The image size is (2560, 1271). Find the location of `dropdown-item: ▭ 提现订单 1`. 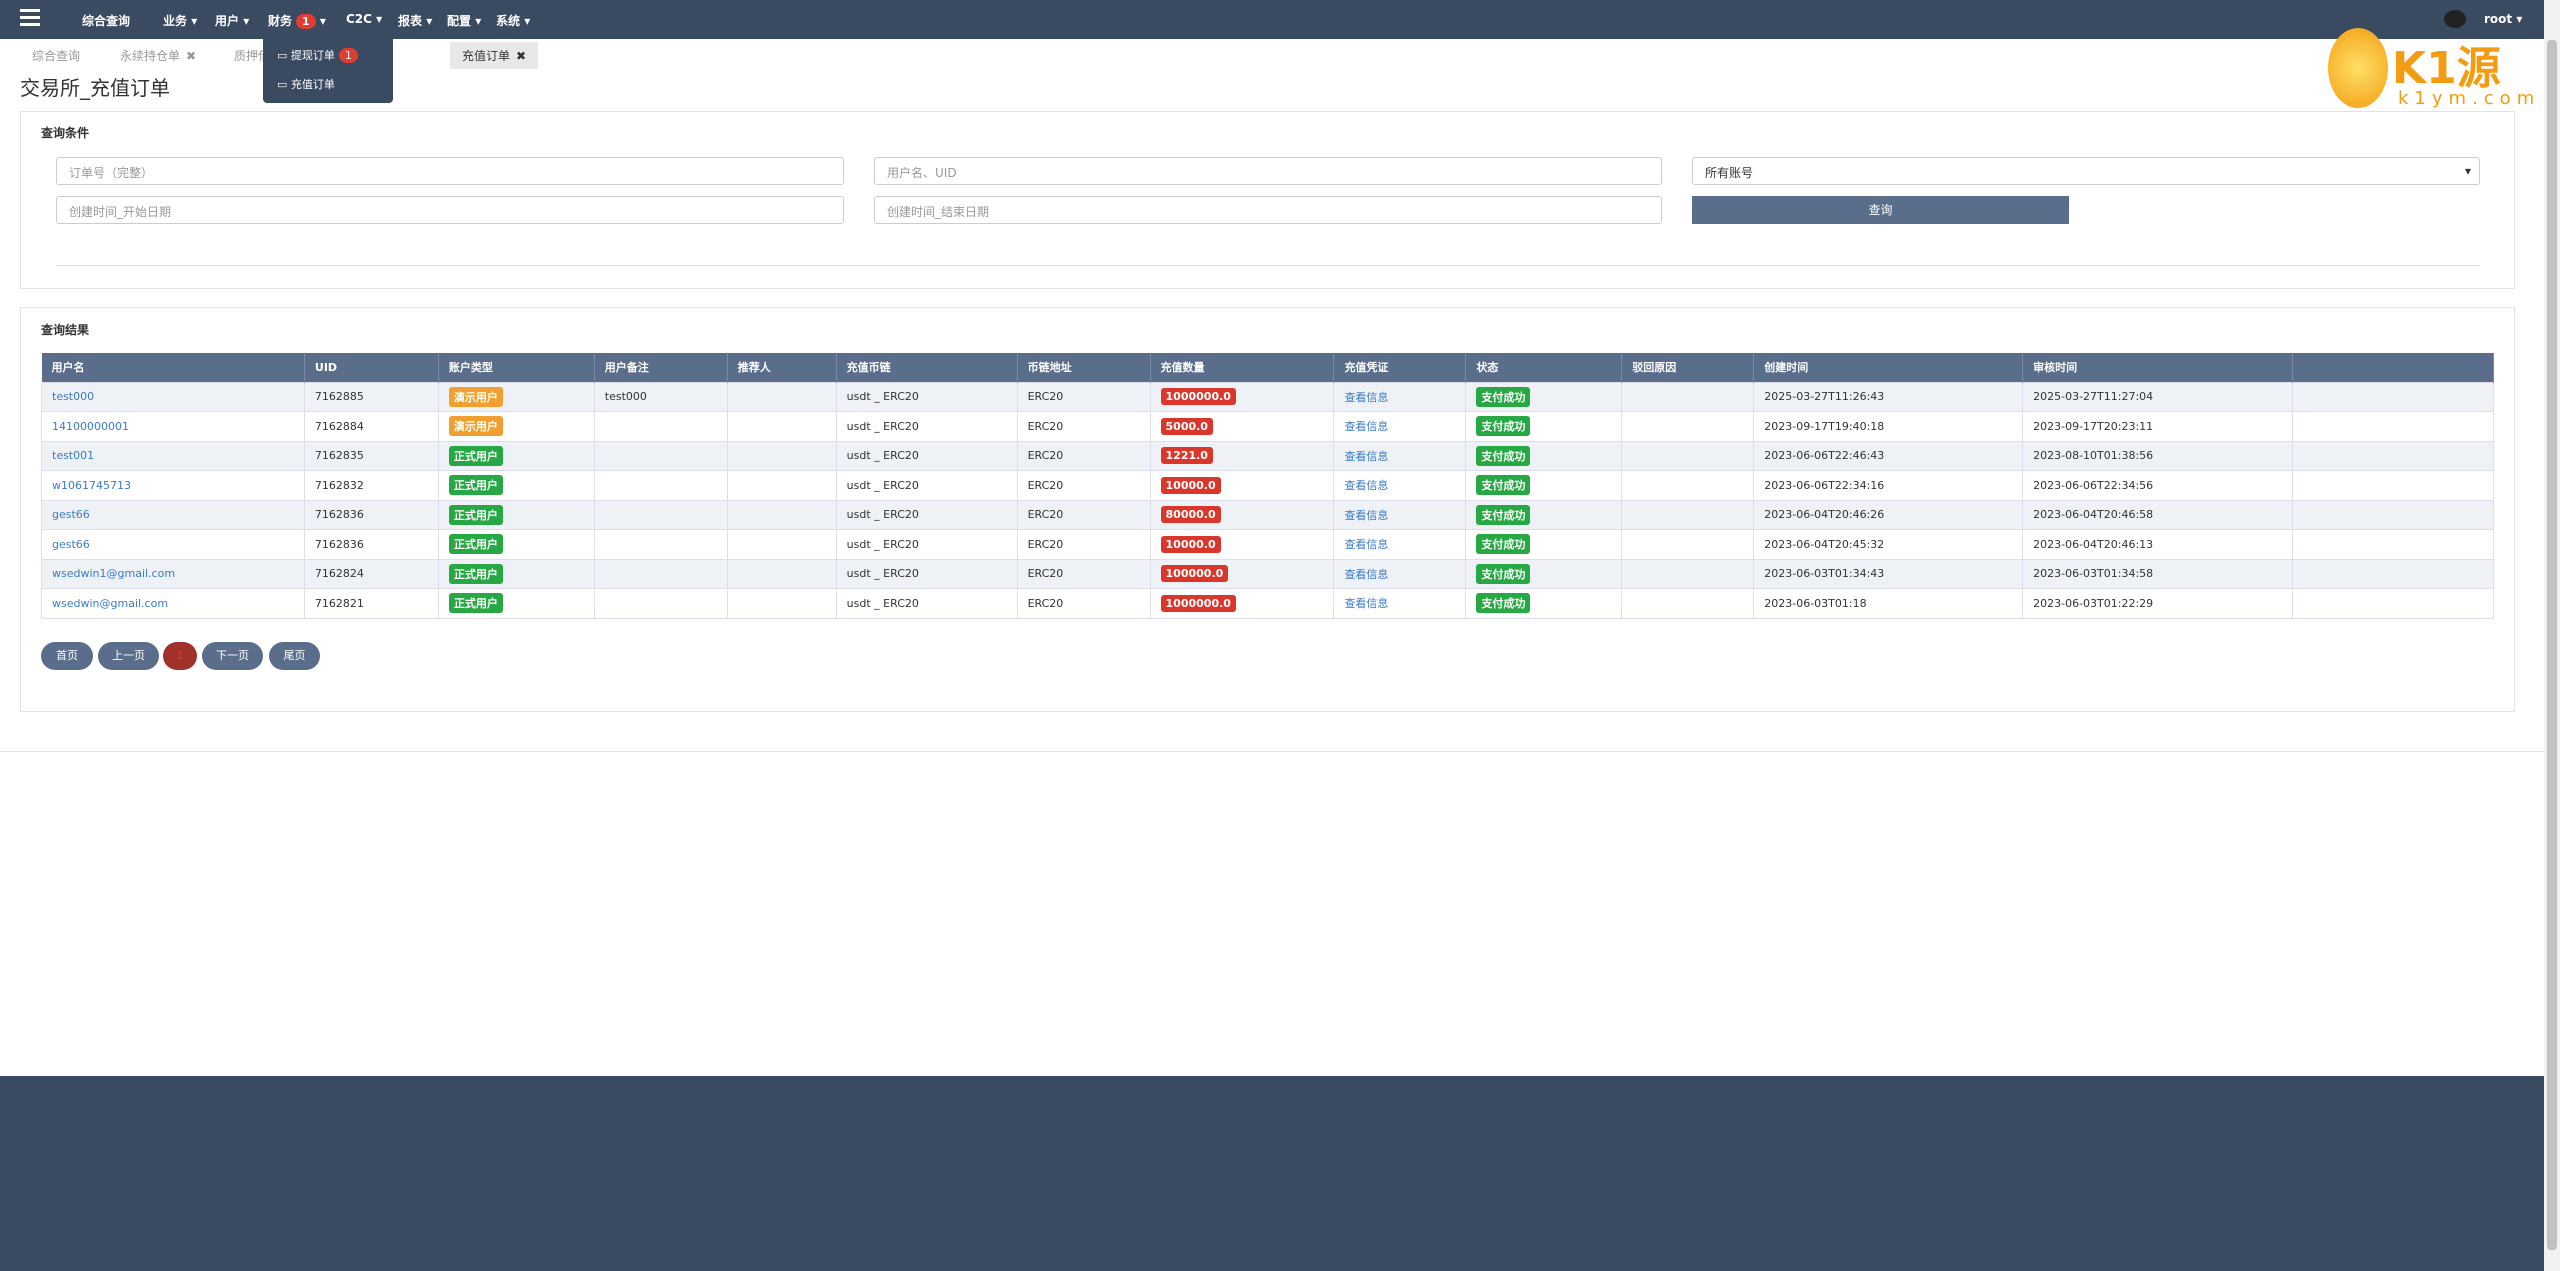

dropdown-item: ▭ 提现订单 1 is located at coordinates (317, 55).